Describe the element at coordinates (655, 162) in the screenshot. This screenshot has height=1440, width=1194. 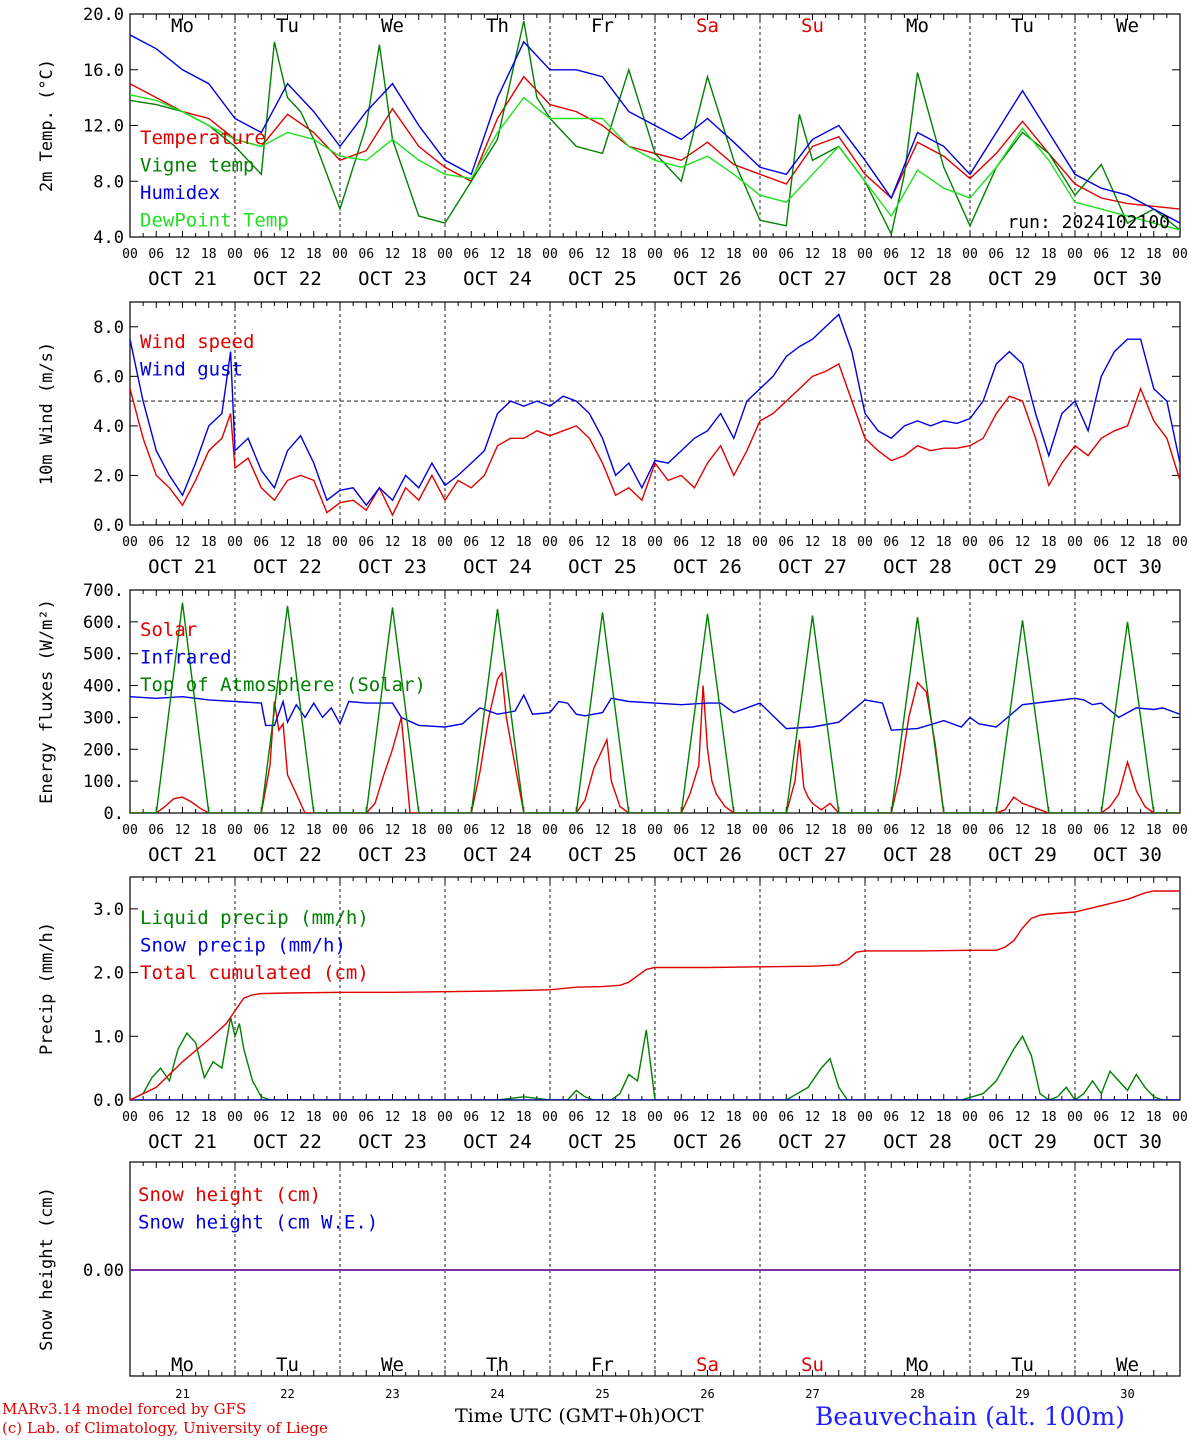
I see `series-line-dewpoint-temp` at that location.